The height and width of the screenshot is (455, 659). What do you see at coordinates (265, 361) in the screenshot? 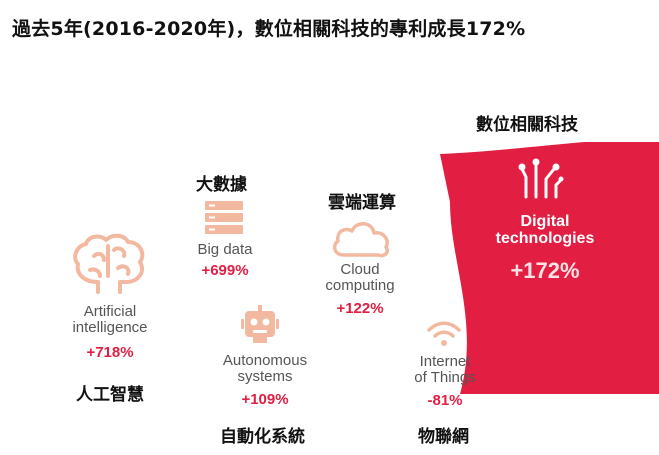
I see `autonomous-en-line1: Autonomous` at bounding box center [265, 361].